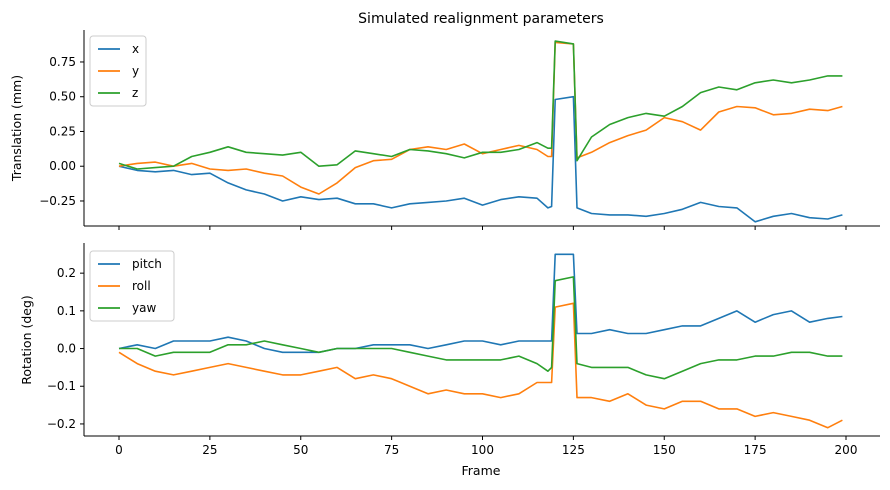 Image resolution: width=890 pixels, height=490 pixels. Describe the element at coordinates (62, 166) in the screenshot. I see `y-tick-label: 0.00` at that location.